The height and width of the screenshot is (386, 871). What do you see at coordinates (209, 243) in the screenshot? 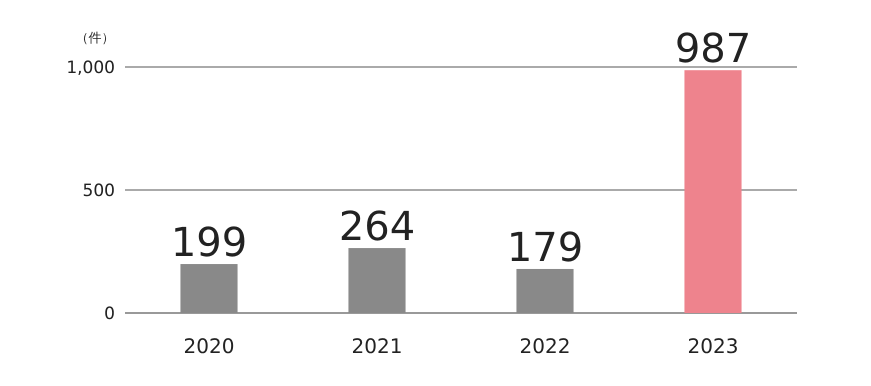
I see `data-label: 199` at bounding box center [209, 243].